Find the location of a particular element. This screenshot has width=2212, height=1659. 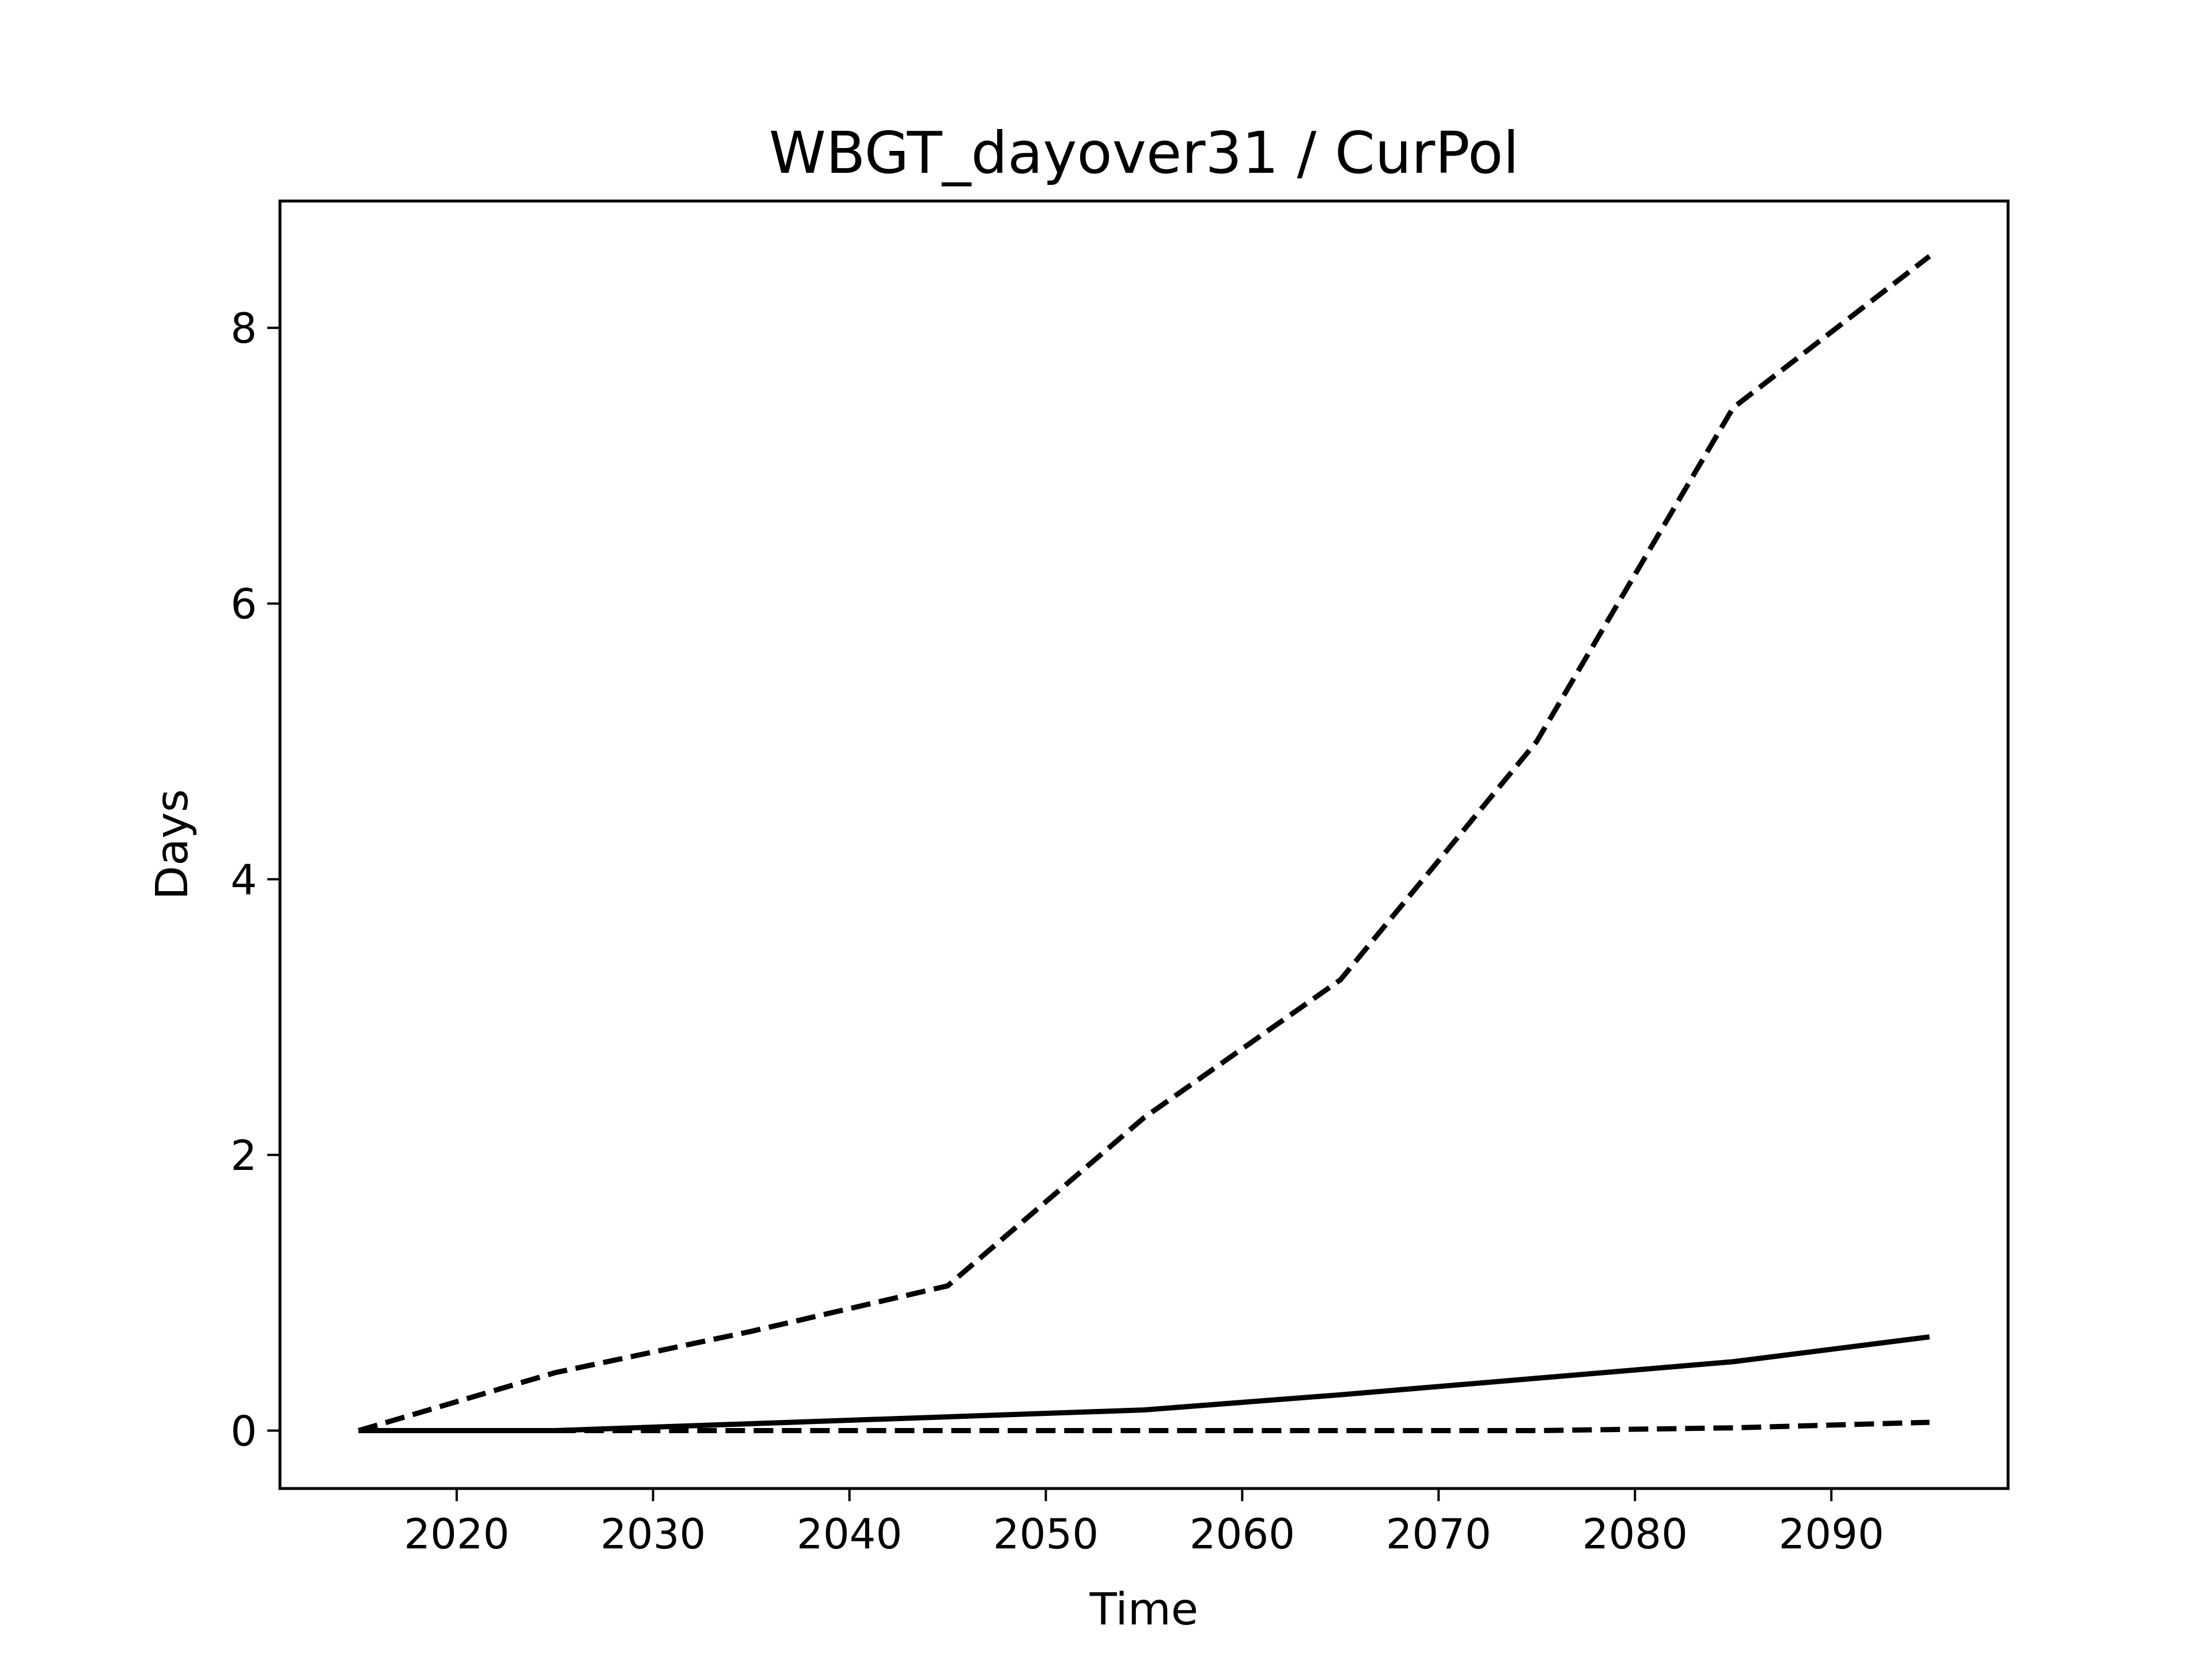

x-tick-label: 2060 is located at coordinates (1242, 1534).